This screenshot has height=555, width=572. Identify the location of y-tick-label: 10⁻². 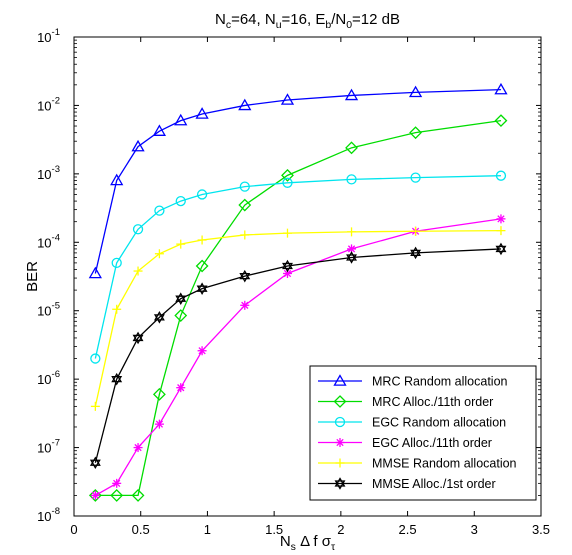
(48, 104).